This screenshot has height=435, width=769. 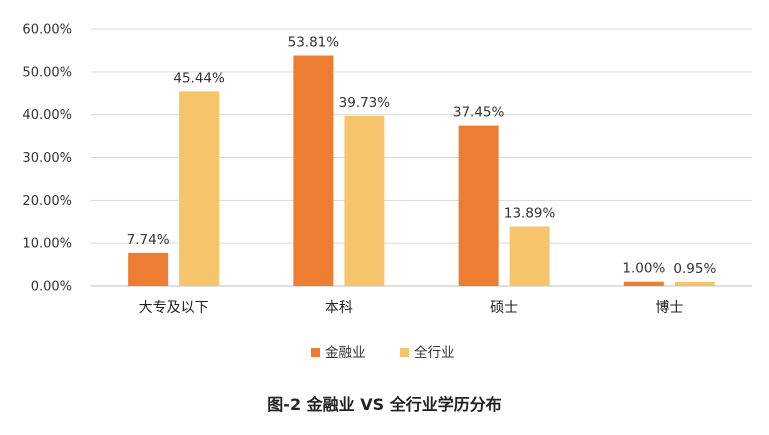 What do you see at coordinates (174, 308) in the screenshot?
I see `category-label: 大专及以下` at bounding box center [174, 308].